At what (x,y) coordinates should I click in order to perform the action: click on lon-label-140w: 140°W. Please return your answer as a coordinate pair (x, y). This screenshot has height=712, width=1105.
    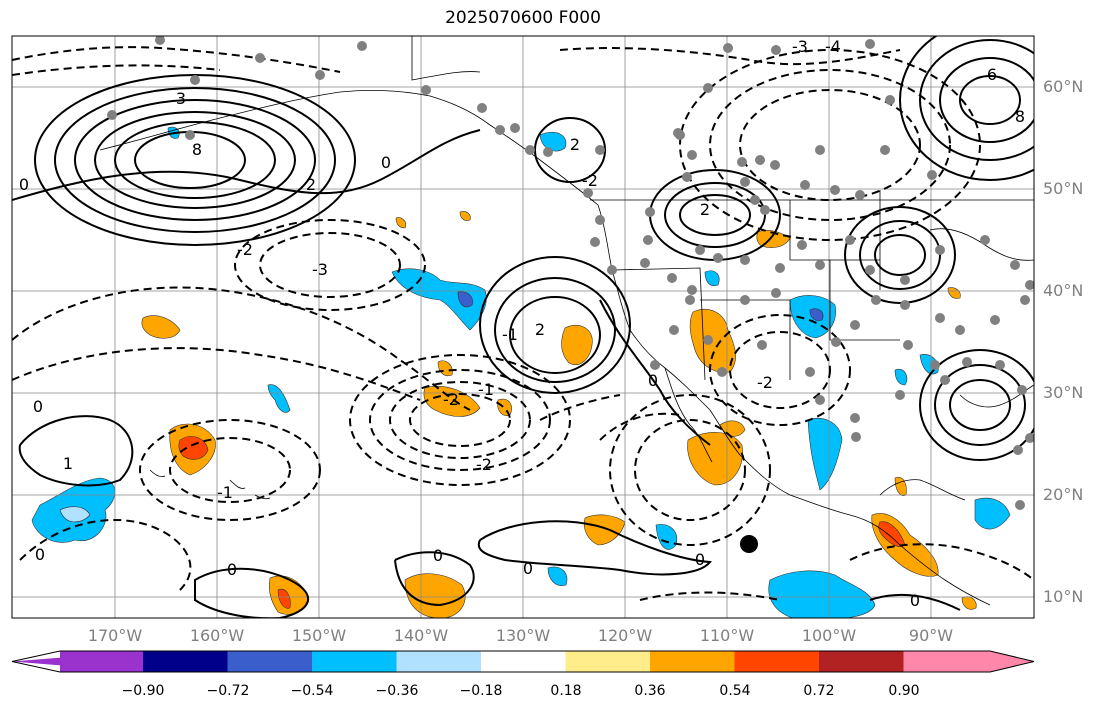
    Looking at the image, I should click on (421, 635).